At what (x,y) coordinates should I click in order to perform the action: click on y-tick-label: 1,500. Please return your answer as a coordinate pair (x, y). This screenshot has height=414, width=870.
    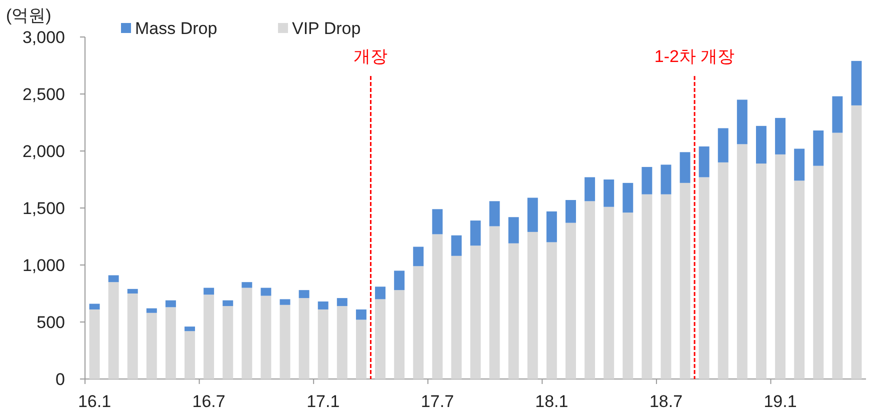
    Looking at the image, I should click on (43, 208).